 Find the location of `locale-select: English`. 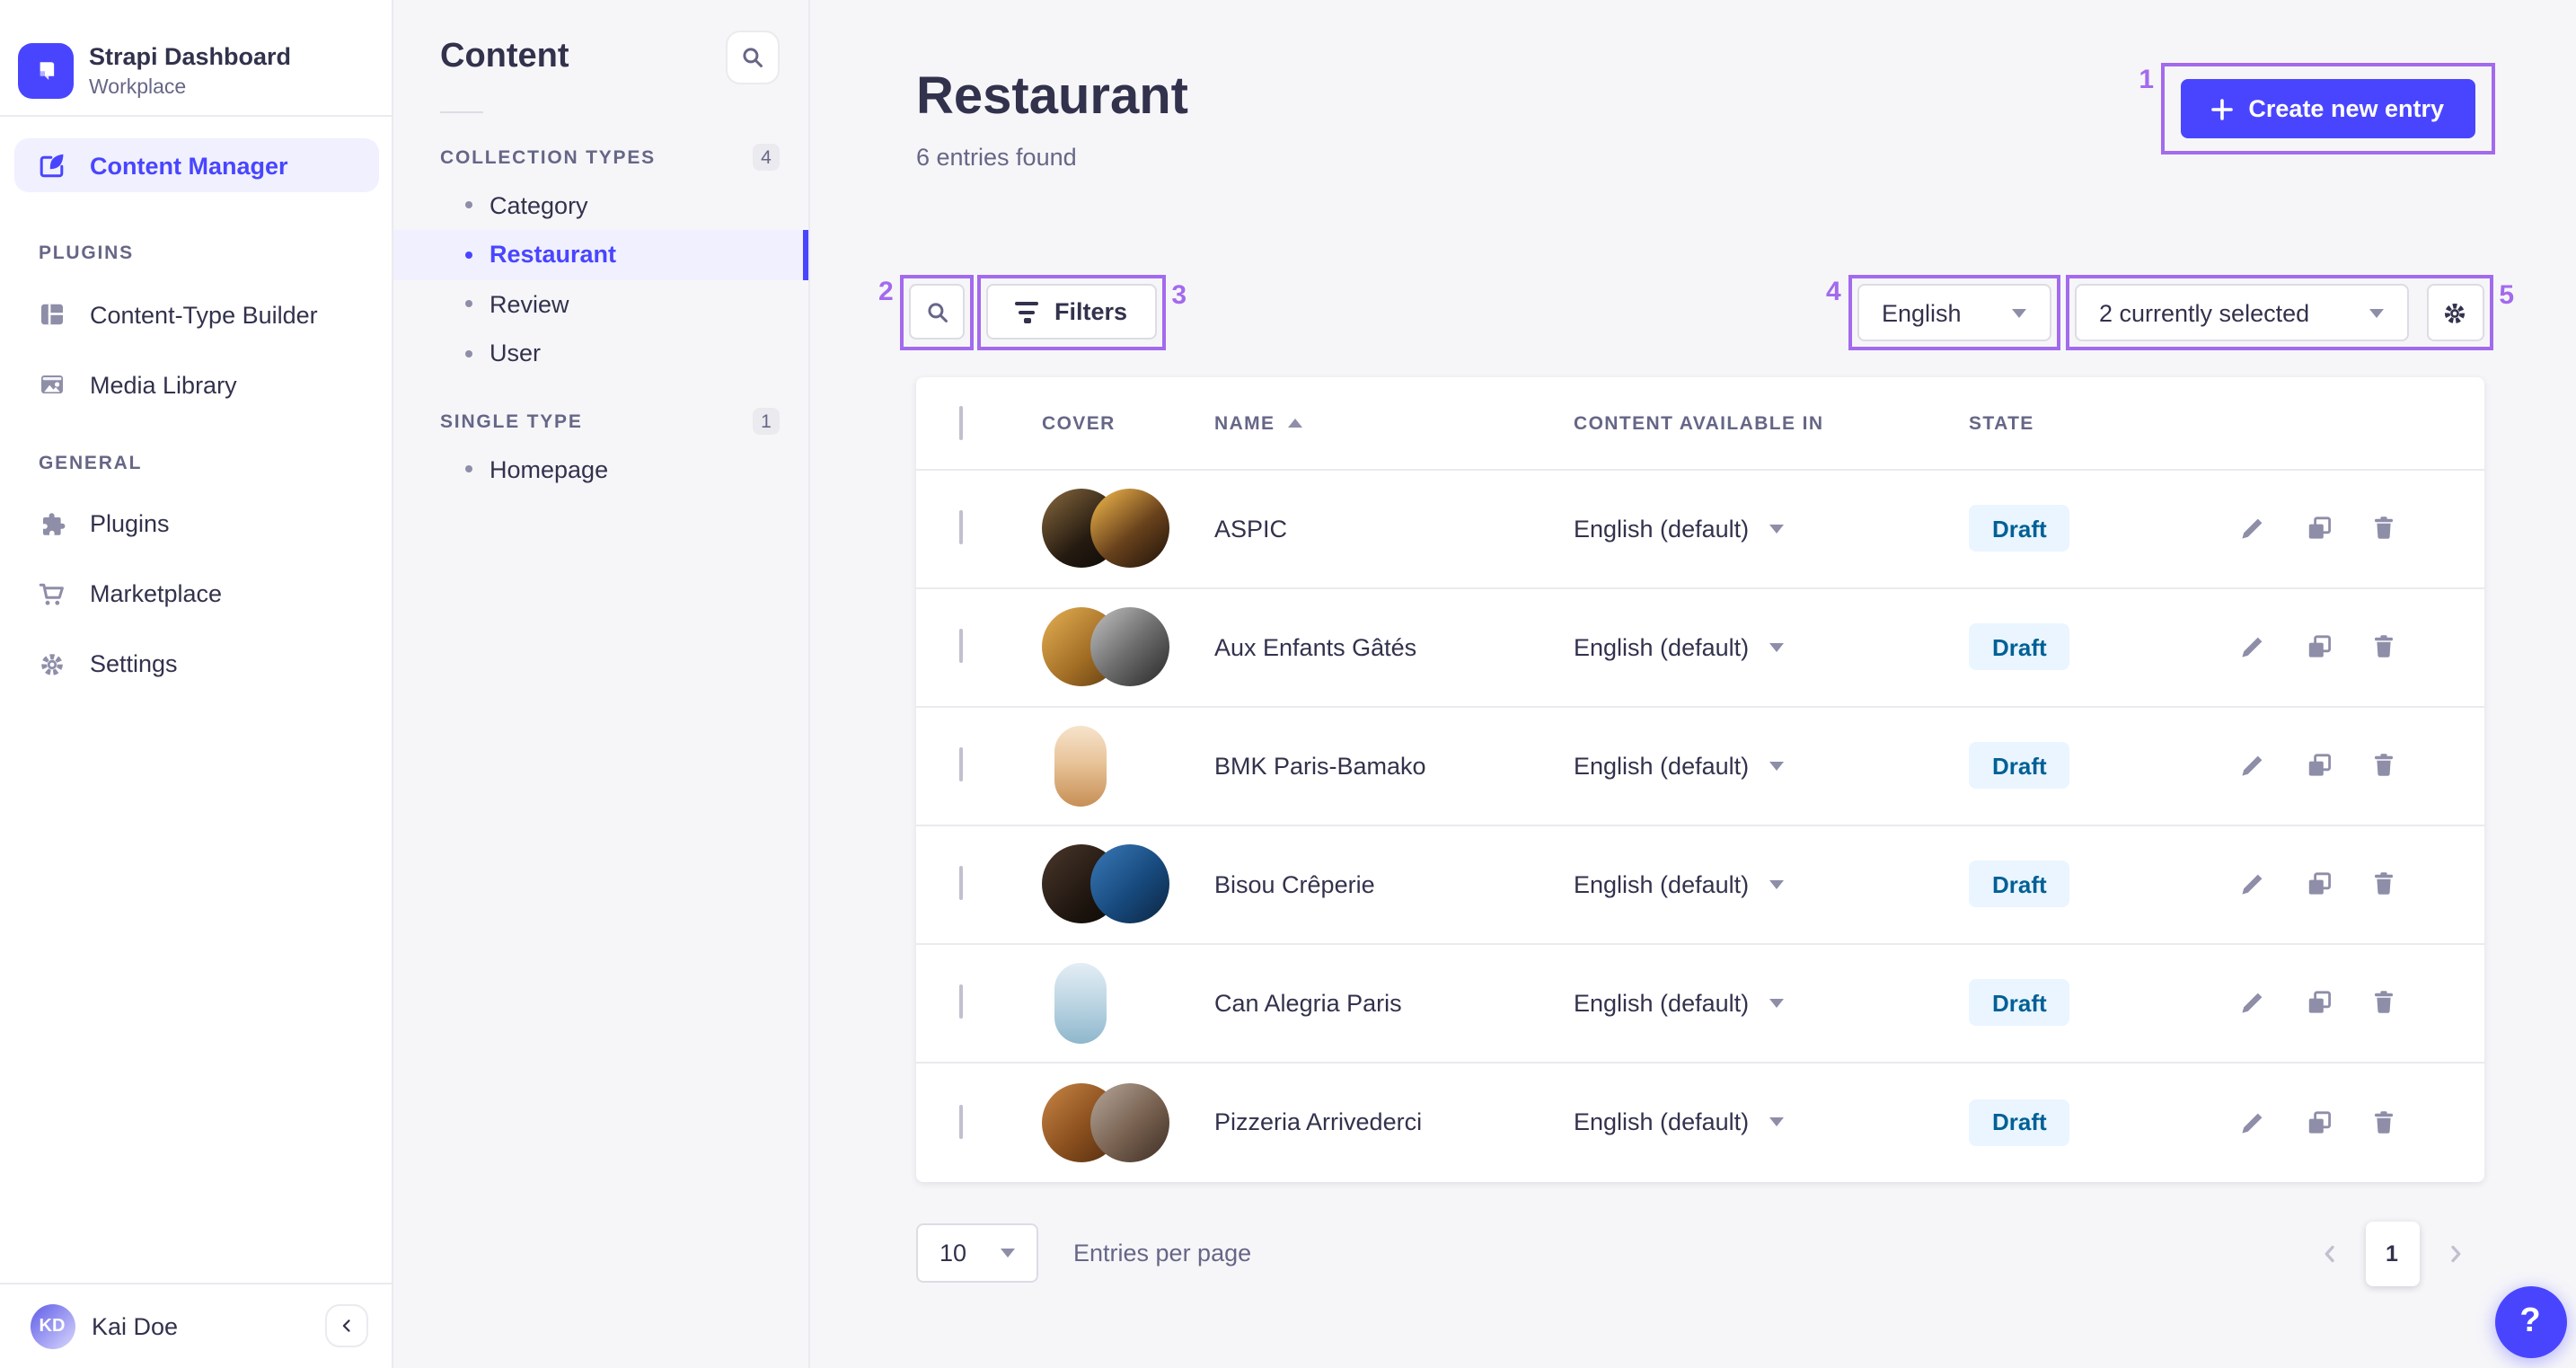

locale-select: English is located at coordinates (1954, 313).